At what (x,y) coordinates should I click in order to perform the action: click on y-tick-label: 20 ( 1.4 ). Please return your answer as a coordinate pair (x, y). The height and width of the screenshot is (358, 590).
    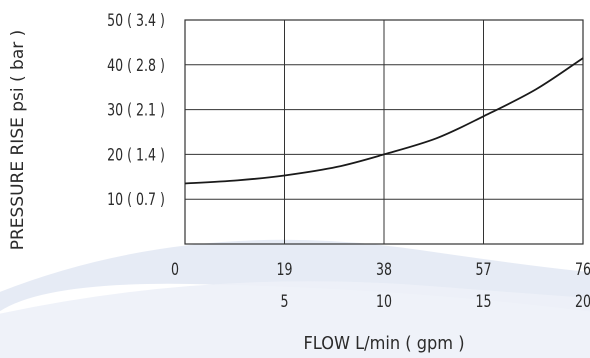
    Looking at the image, I should click on (136, 154).